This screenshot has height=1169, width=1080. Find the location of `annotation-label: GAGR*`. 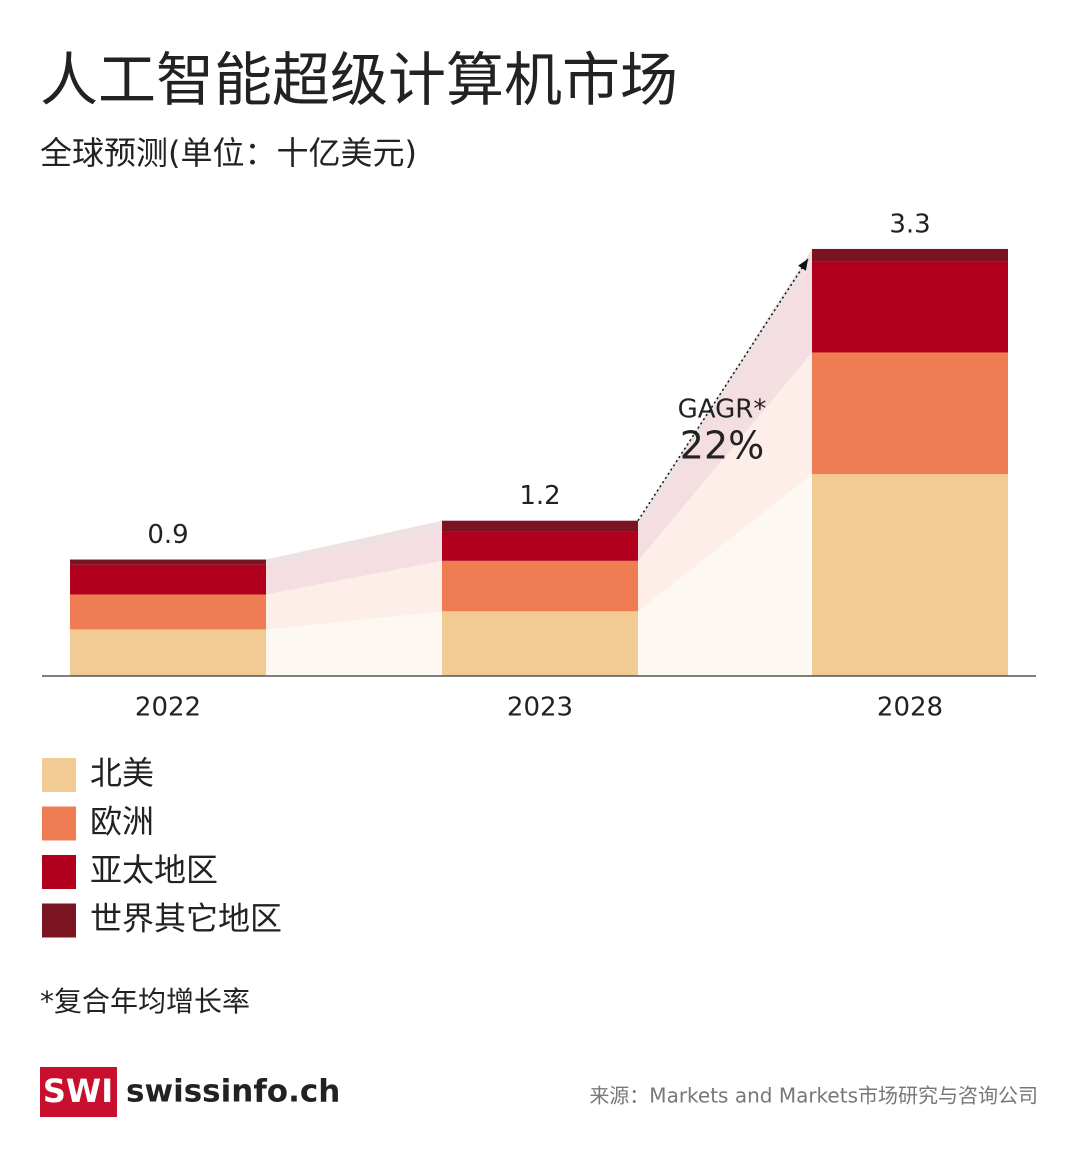

annotation-label: GAGR* is located at coordinates (722, 410).